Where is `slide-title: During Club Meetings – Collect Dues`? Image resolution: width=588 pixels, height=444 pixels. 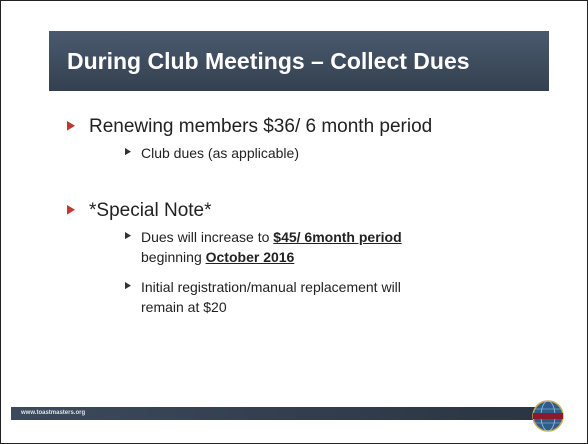 slide-title: During Club Meetings – Collect Dues is located at coordinates (268, 61).